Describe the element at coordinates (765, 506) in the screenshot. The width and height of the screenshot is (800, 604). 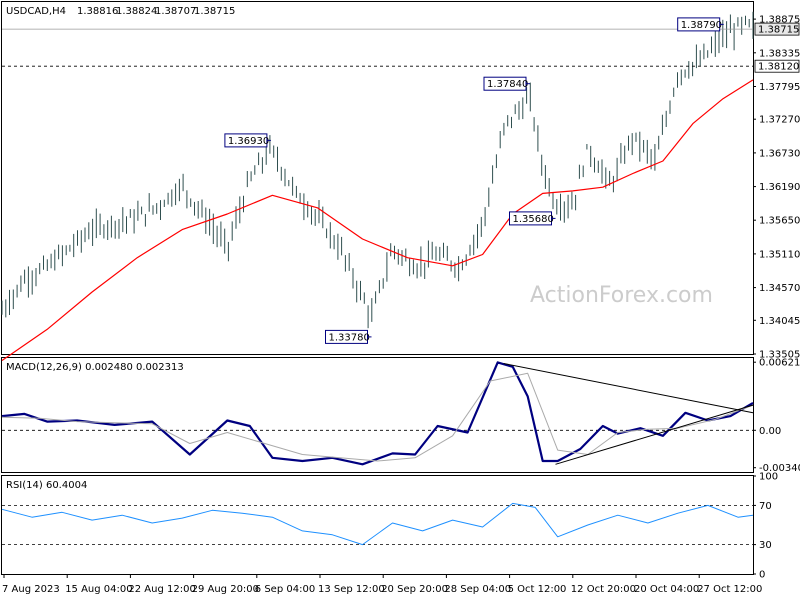
I see `rsi-axis-tick-label: 70` at that location.